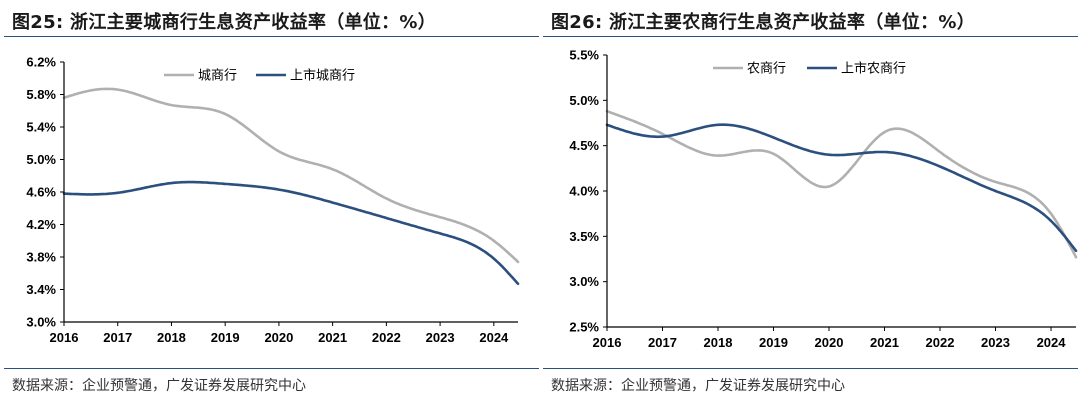 Image resolution: width=1080 pixels, height=404 pixels. I want to click on y-tick-label: 5.4%, so click(41, 127).